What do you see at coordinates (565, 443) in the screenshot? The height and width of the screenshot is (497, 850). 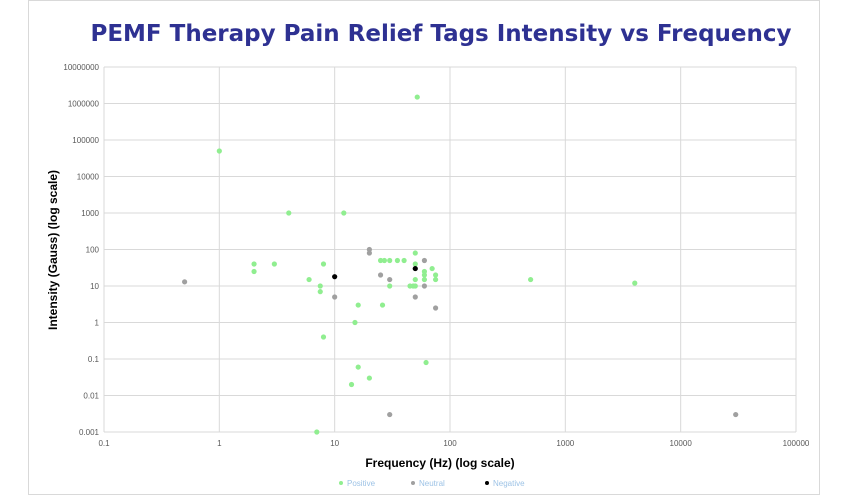 I see `x-tick-label: 1000` at bounding box center [565, 443].